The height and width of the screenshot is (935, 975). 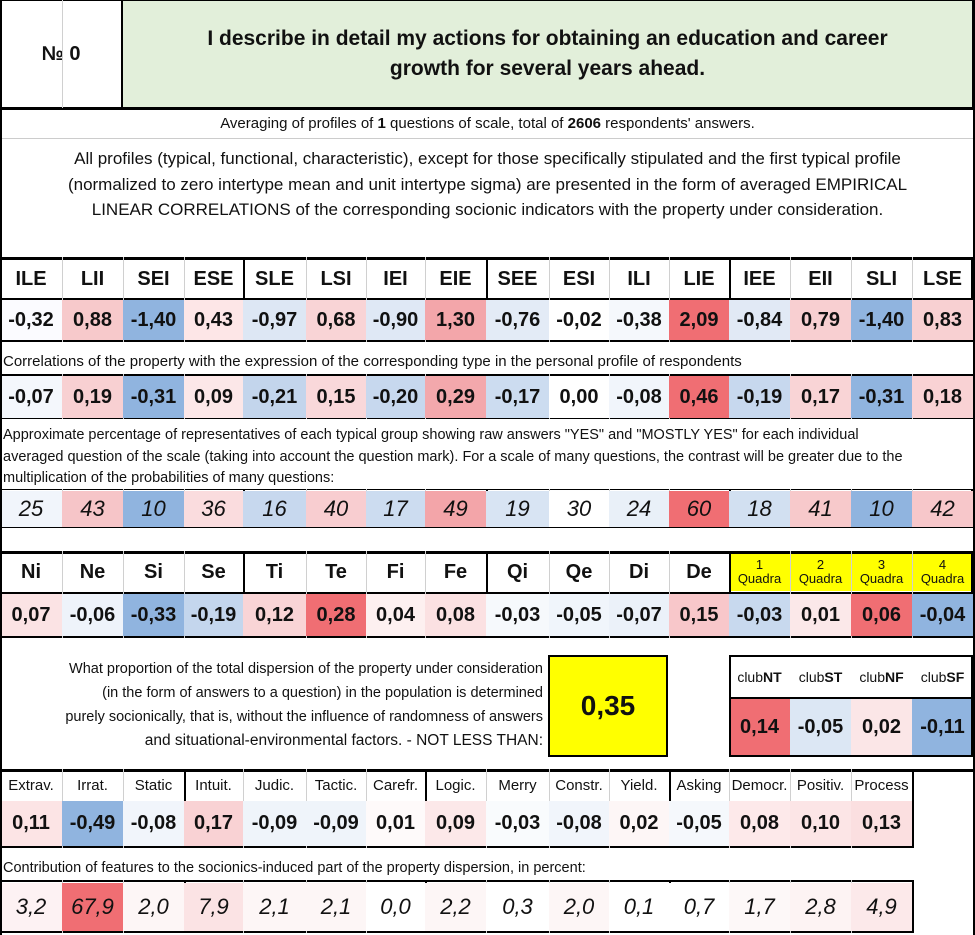 I want to click on type-correlation-cell: 0,19, so click(x=92, y=397).